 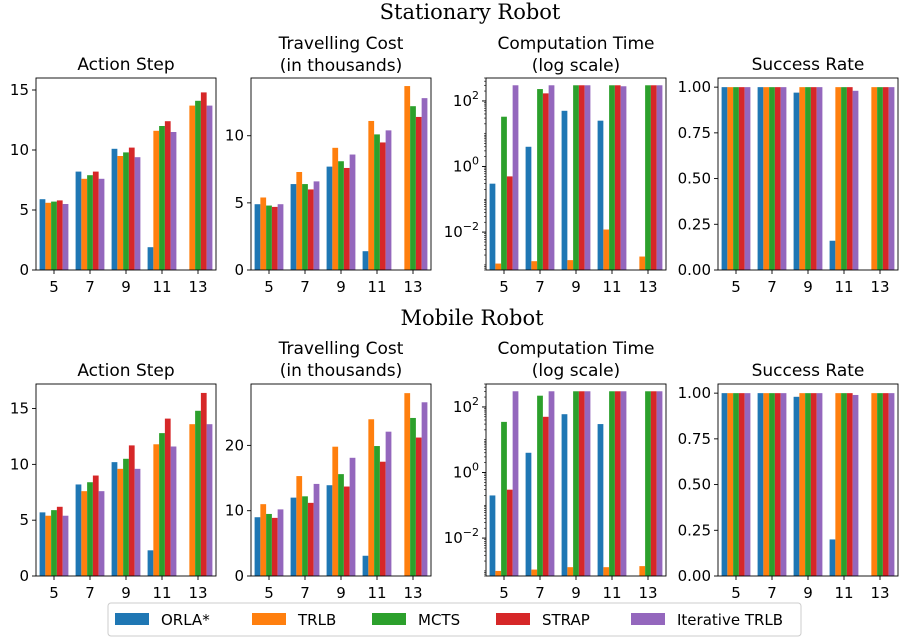 What do you see at coordinates (466, 471) in the screenshot?
I see `y-tick-label: 10⁰` at bounding box center [466, 471].